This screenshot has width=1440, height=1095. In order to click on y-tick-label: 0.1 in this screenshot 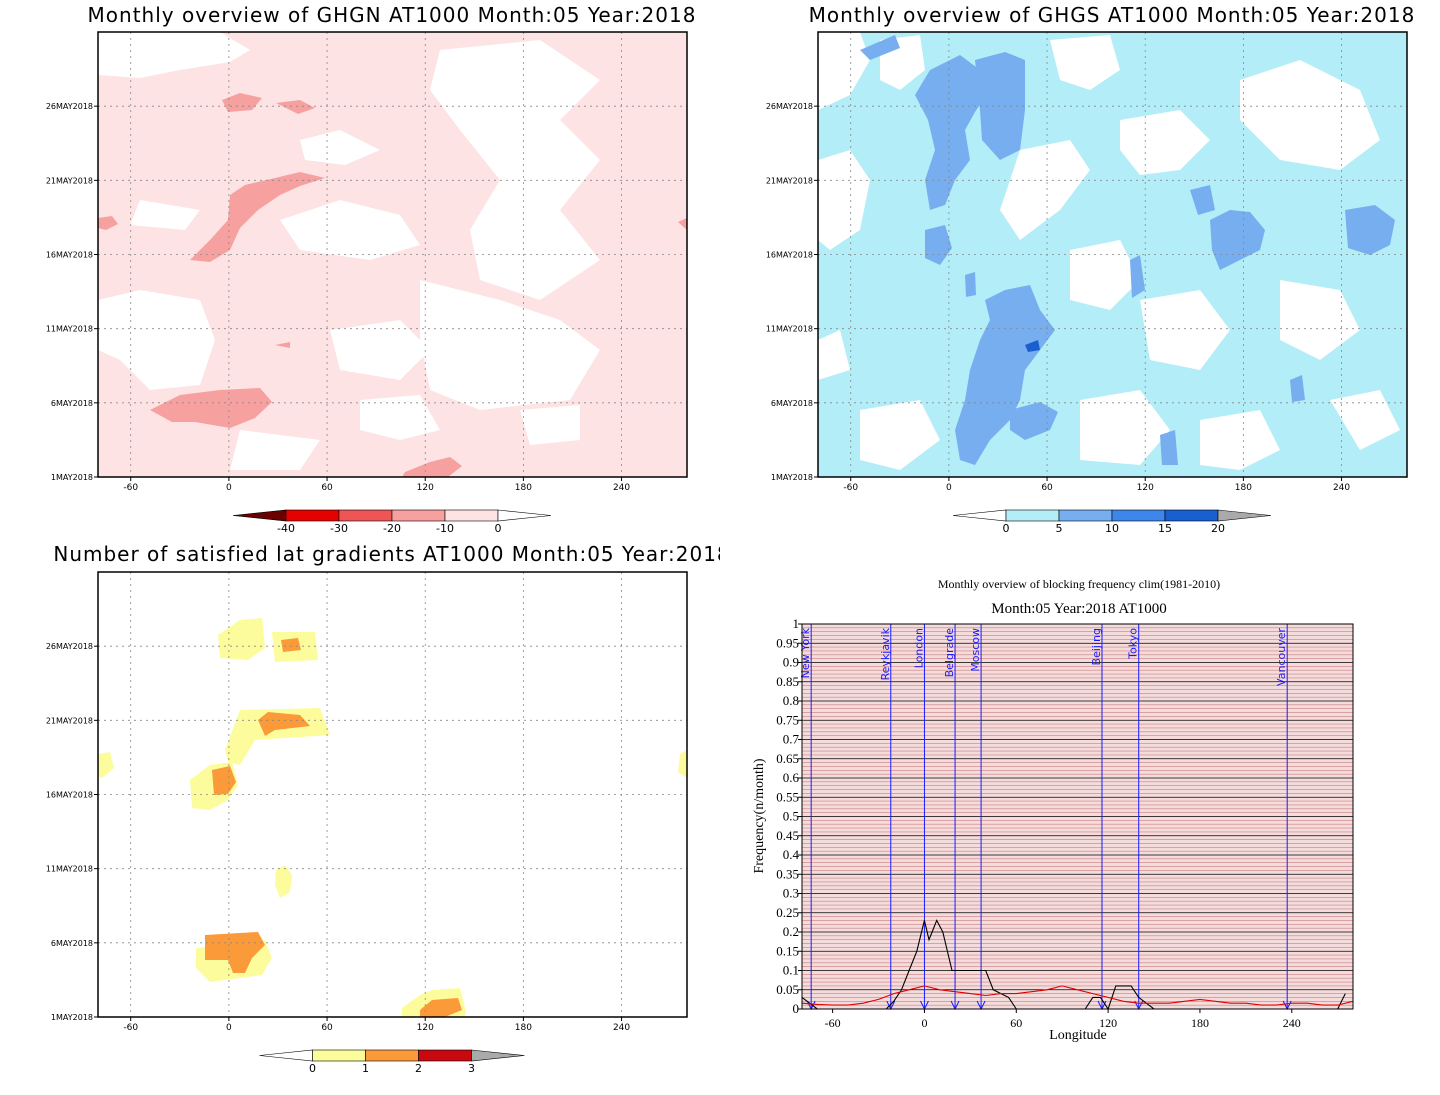, I will do `click(791, 970)`.